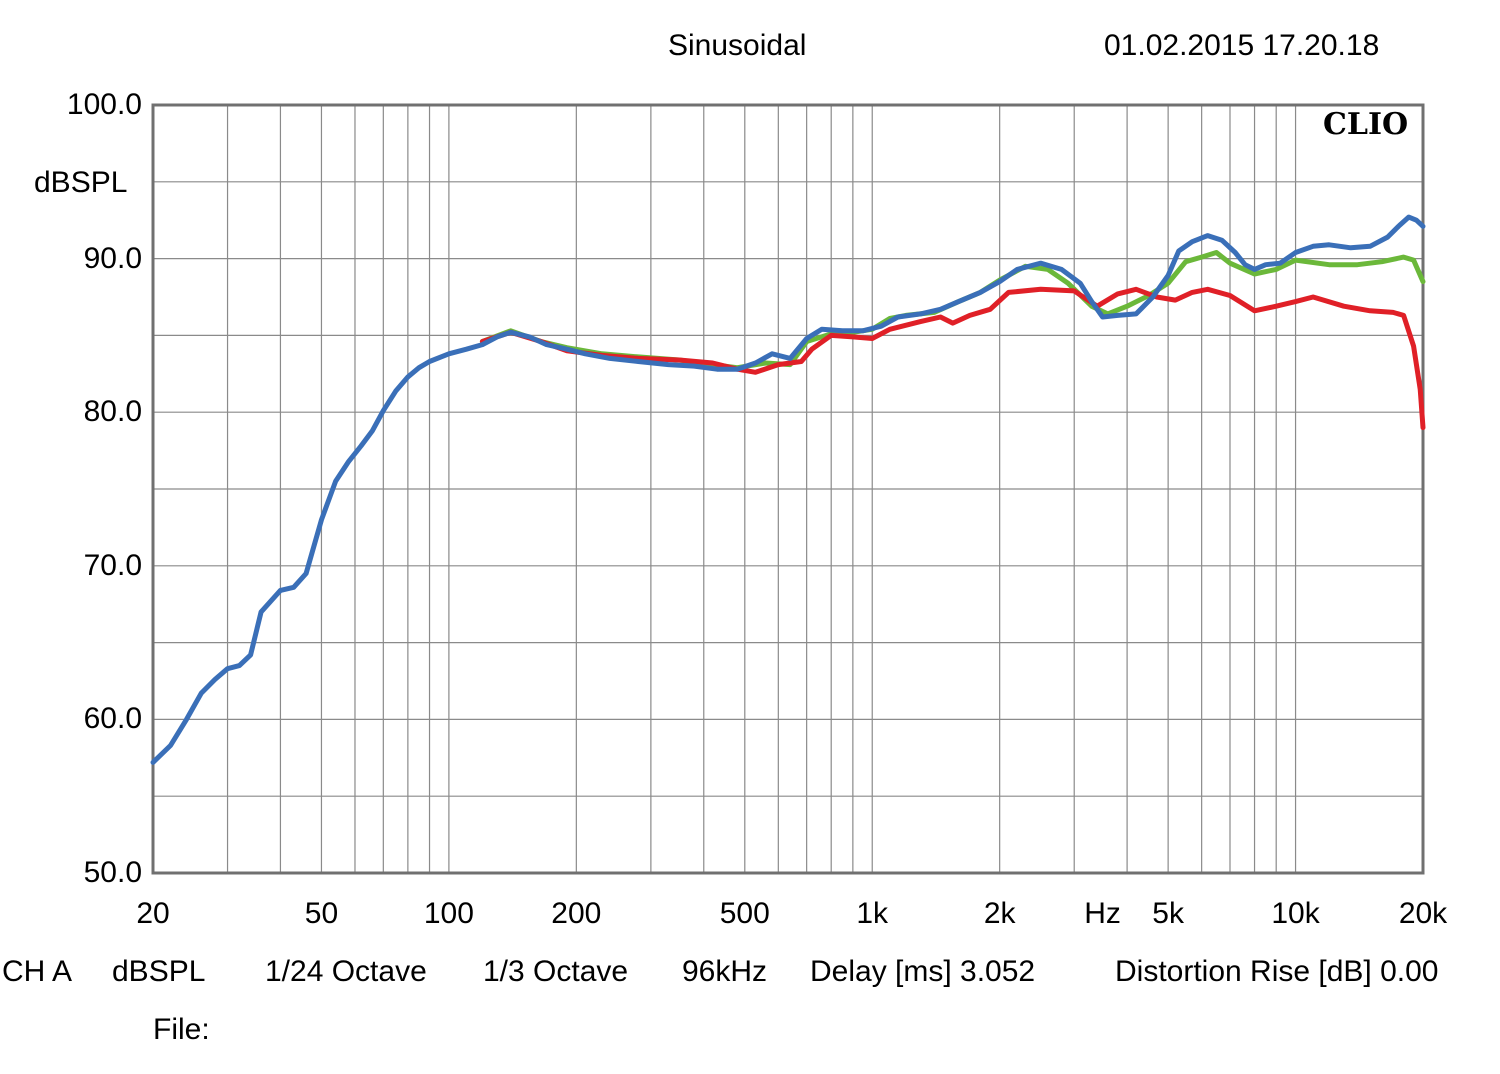 This screenshot has width=1500, height=1074. I want to click on y-axis-unit-label: dBSPL, so click(81, 182).